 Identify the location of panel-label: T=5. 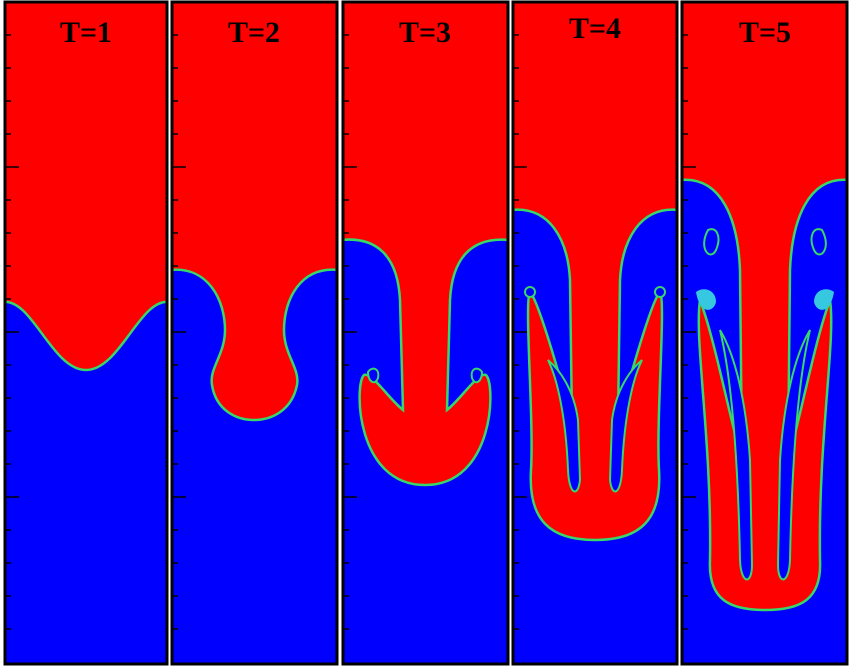
(765, 32).